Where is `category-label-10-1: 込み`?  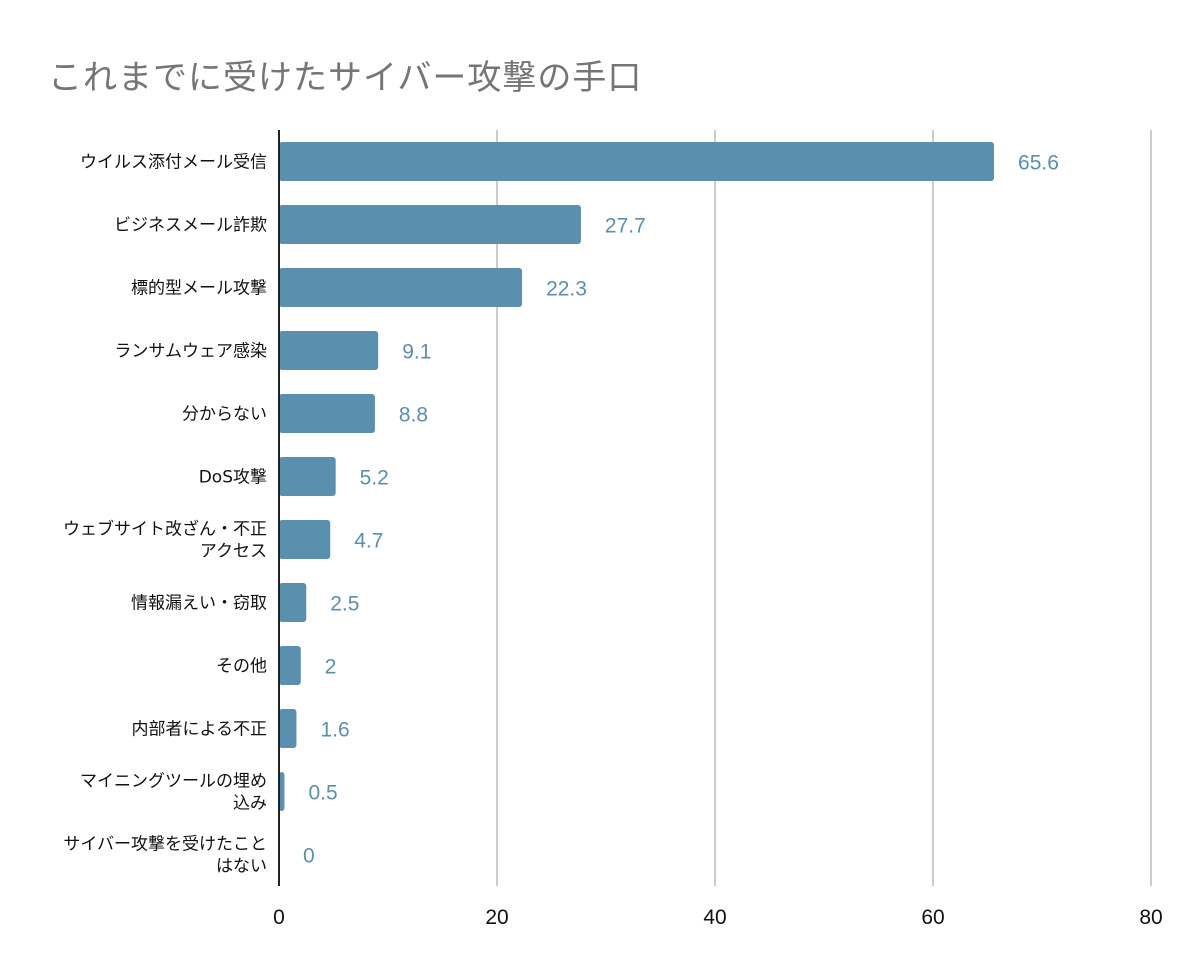
category-label-10-1: 込み is located at coordinates (250, 804).